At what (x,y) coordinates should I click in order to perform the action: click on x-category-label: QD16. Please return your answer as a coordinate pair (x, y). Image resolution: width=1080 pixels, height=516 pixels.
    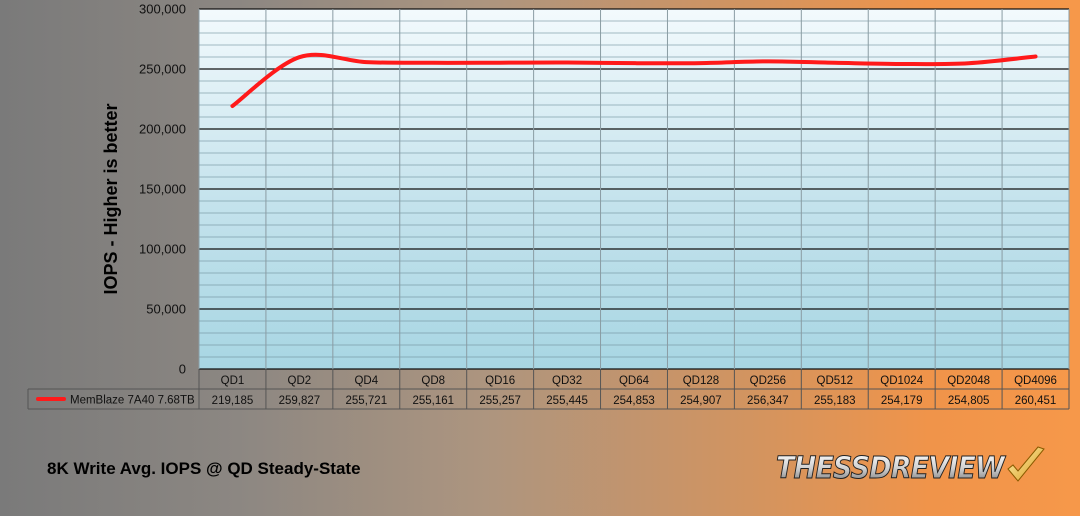
    Looking at the image, I should click on (500, 381).